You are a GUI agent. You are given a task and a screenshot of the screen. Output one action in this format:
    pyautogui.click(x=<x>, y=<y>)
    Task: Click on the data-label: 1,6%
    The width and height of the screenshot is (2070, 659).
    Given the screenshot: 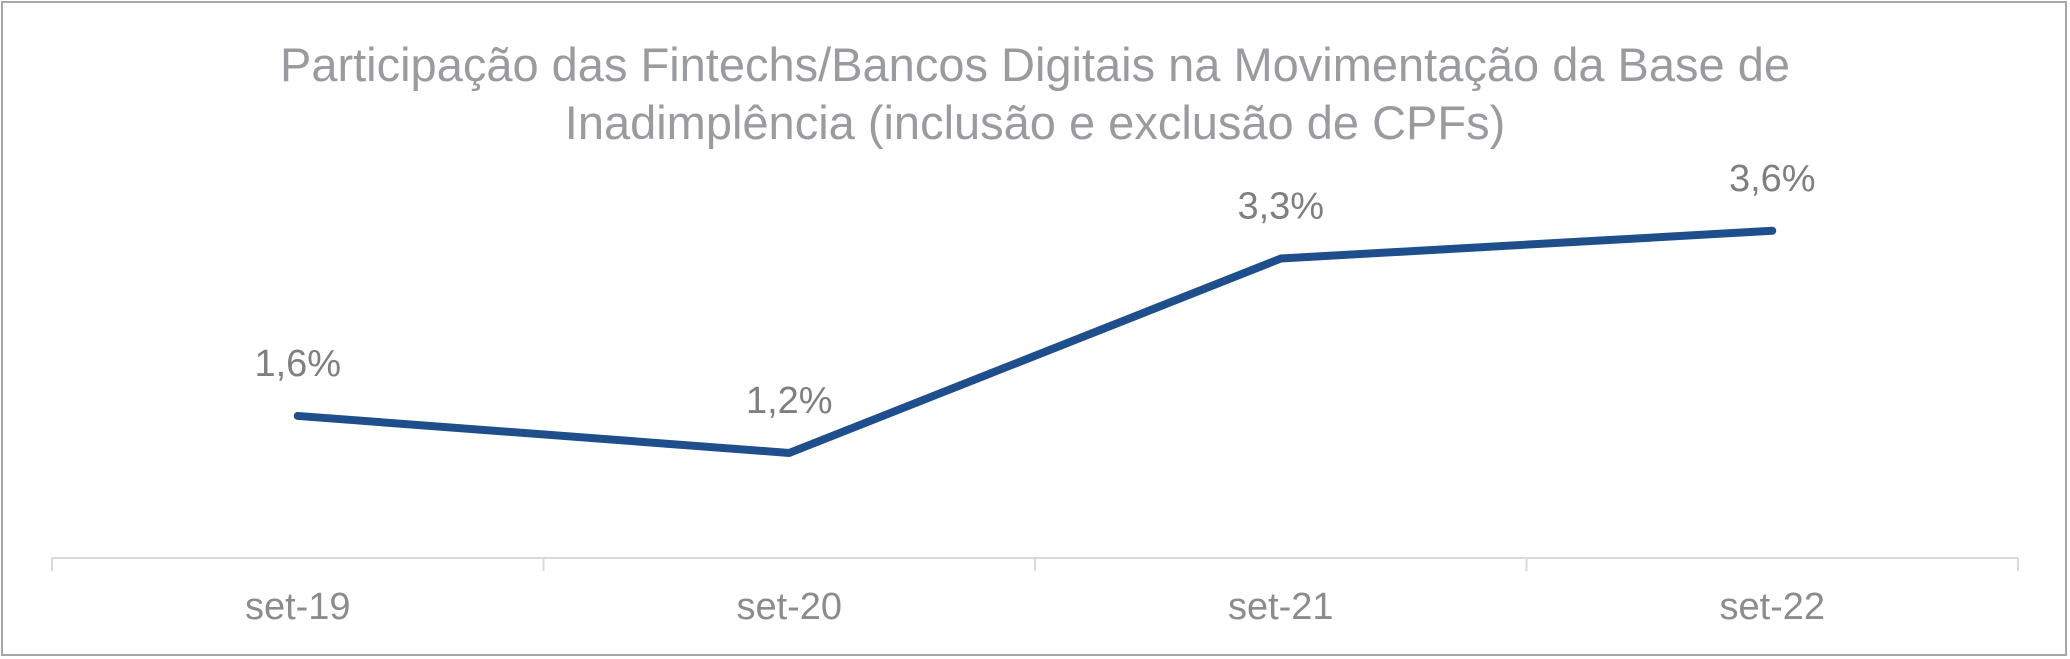 What is the action you would take?
    pyautogui.click(x=297, y=364)
    